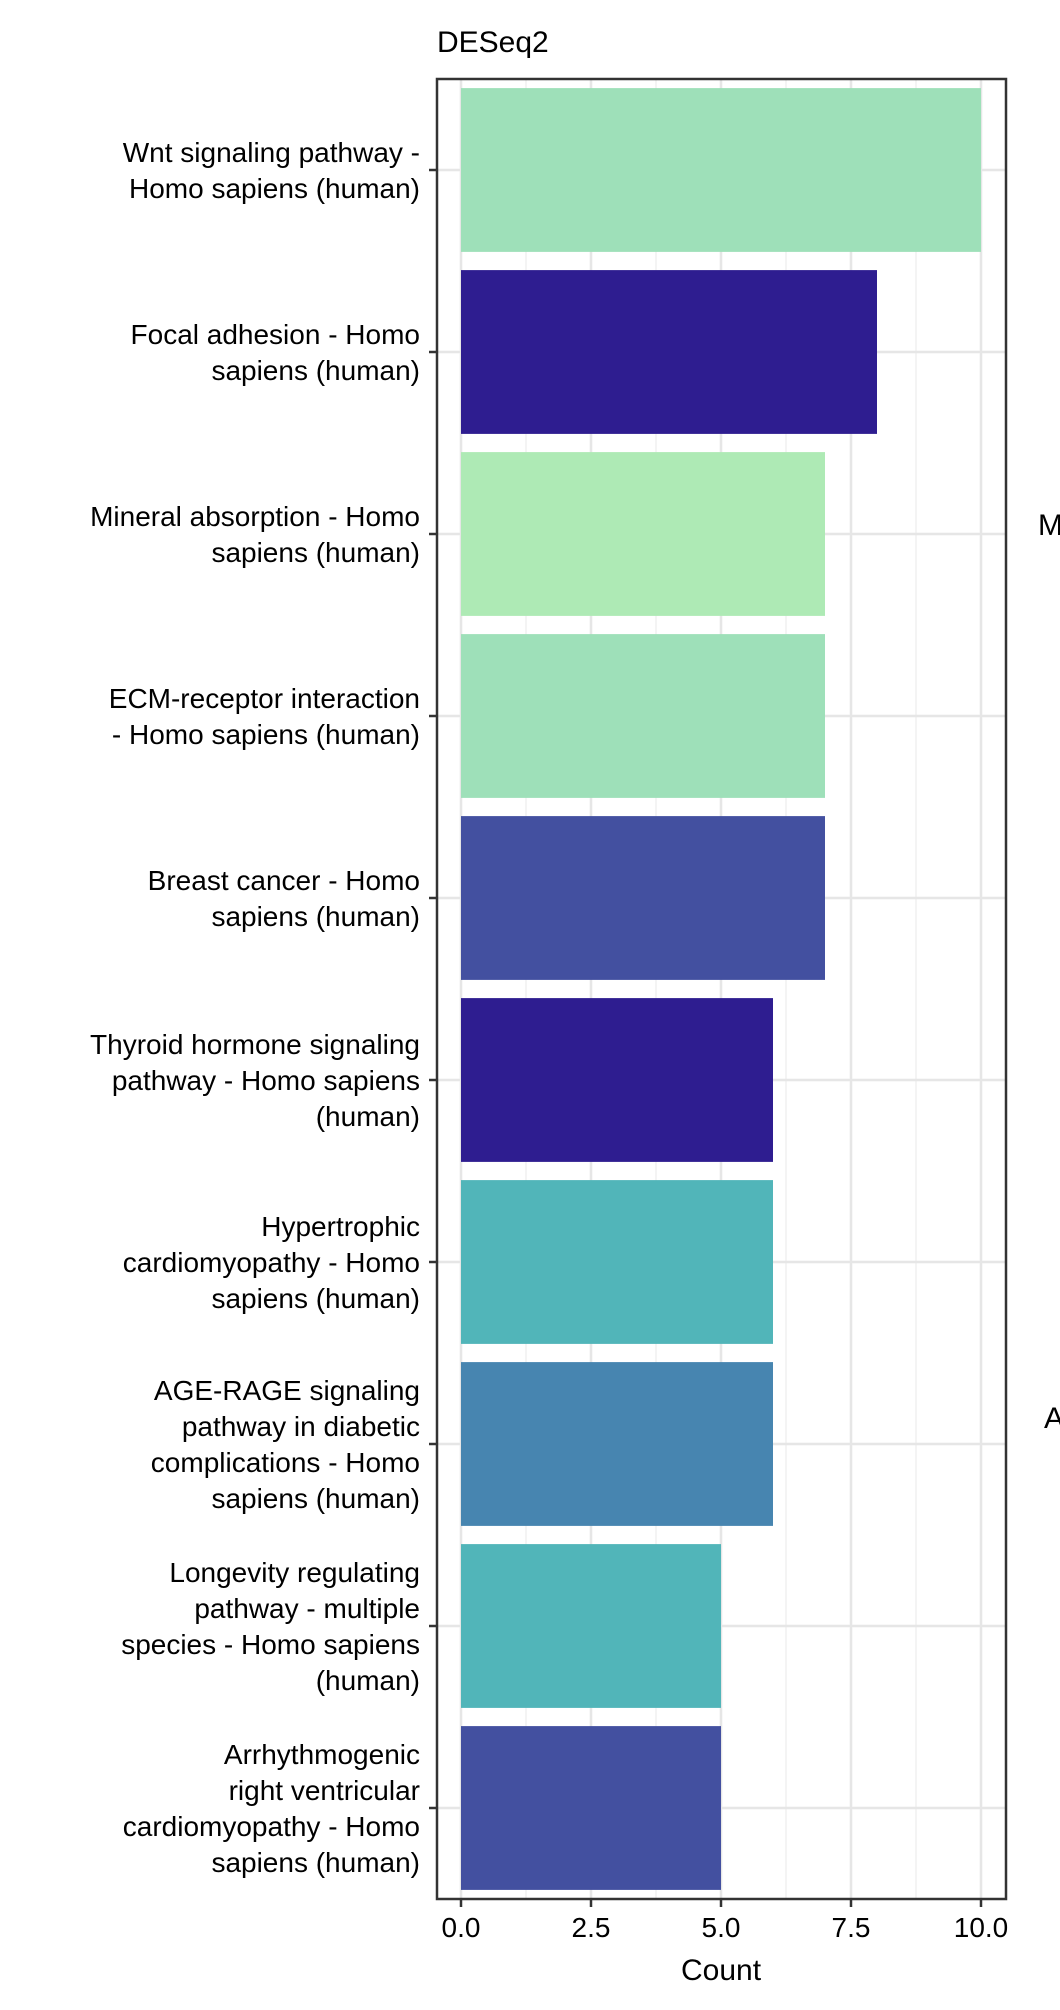  Describe the element at coordinates (322, 1754) in the screenshot. I see `y-tick-label-line: Arrhythmogenic` at that location.